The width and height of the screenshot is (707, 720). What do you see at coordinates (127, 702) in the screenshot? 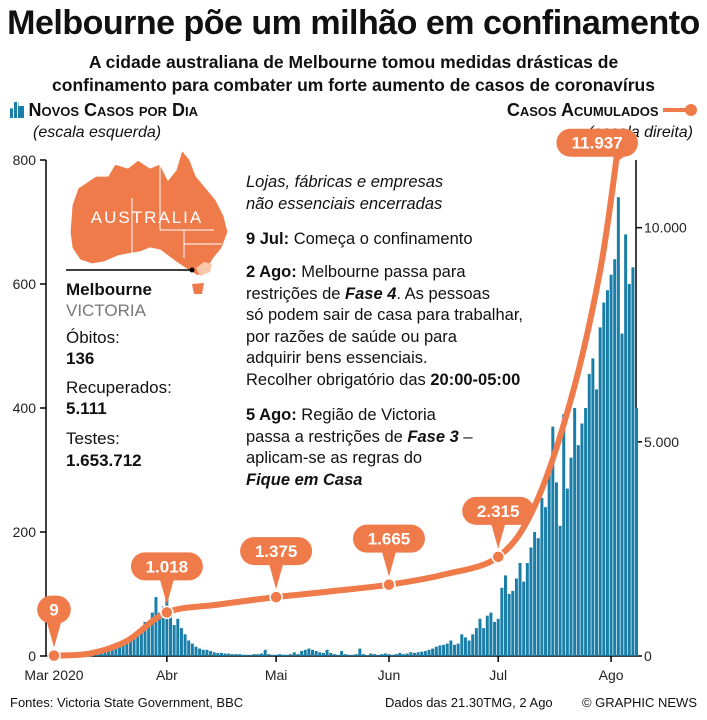
I see `sources: Fontes: Victoria State Government, BBC` at bounding box center [127, 702].